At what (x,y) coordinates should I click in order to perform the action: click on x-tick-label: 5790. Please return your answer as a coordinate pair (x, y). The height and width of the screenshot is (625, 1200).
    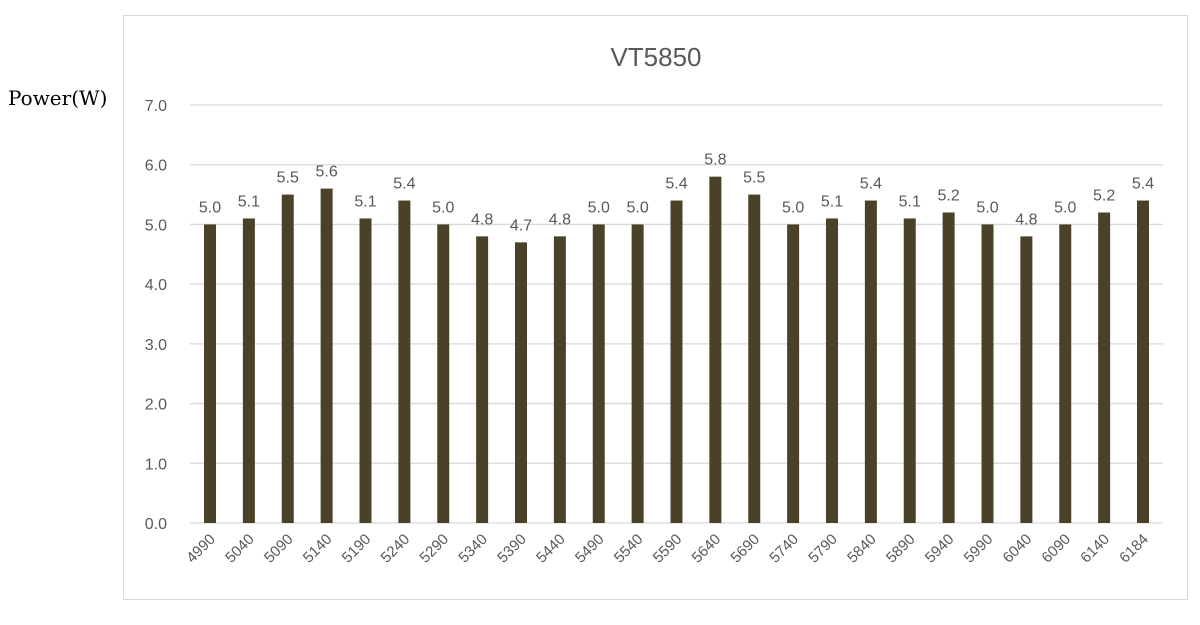
    Looking at the image, I should click on (823, 549).